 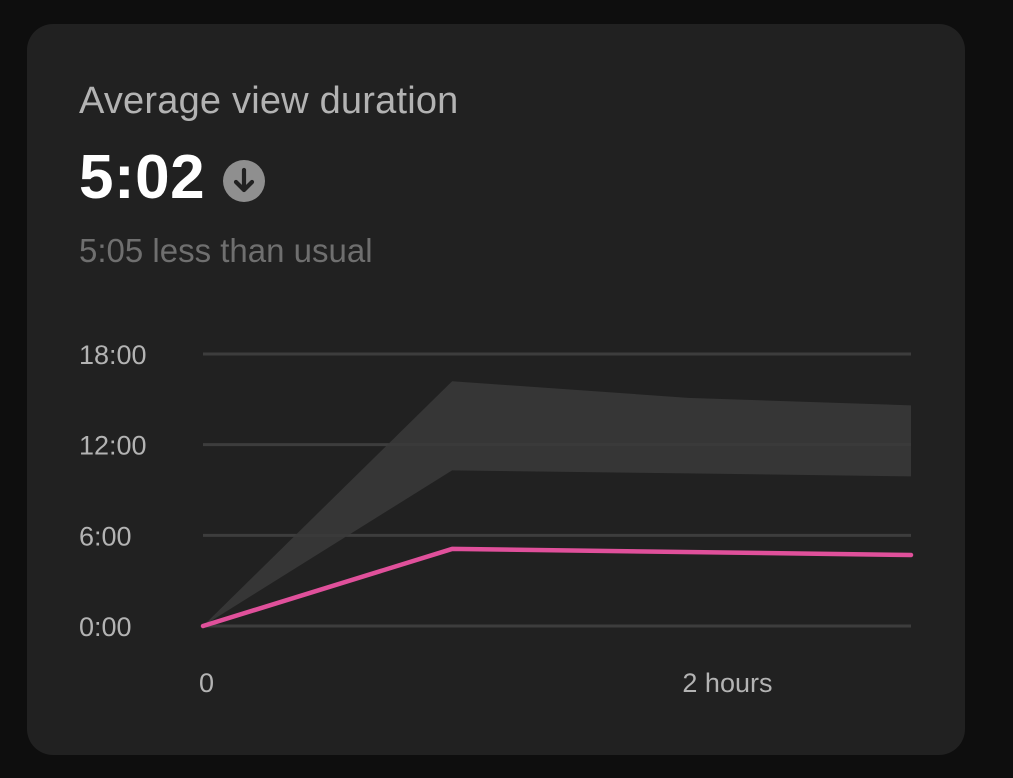 What do you see at coordinates (113, 491) in the screenshot?
I see `y-axis-ticks: 0:00 6:00 12:00 18:00` at bounding box center [113, 491].